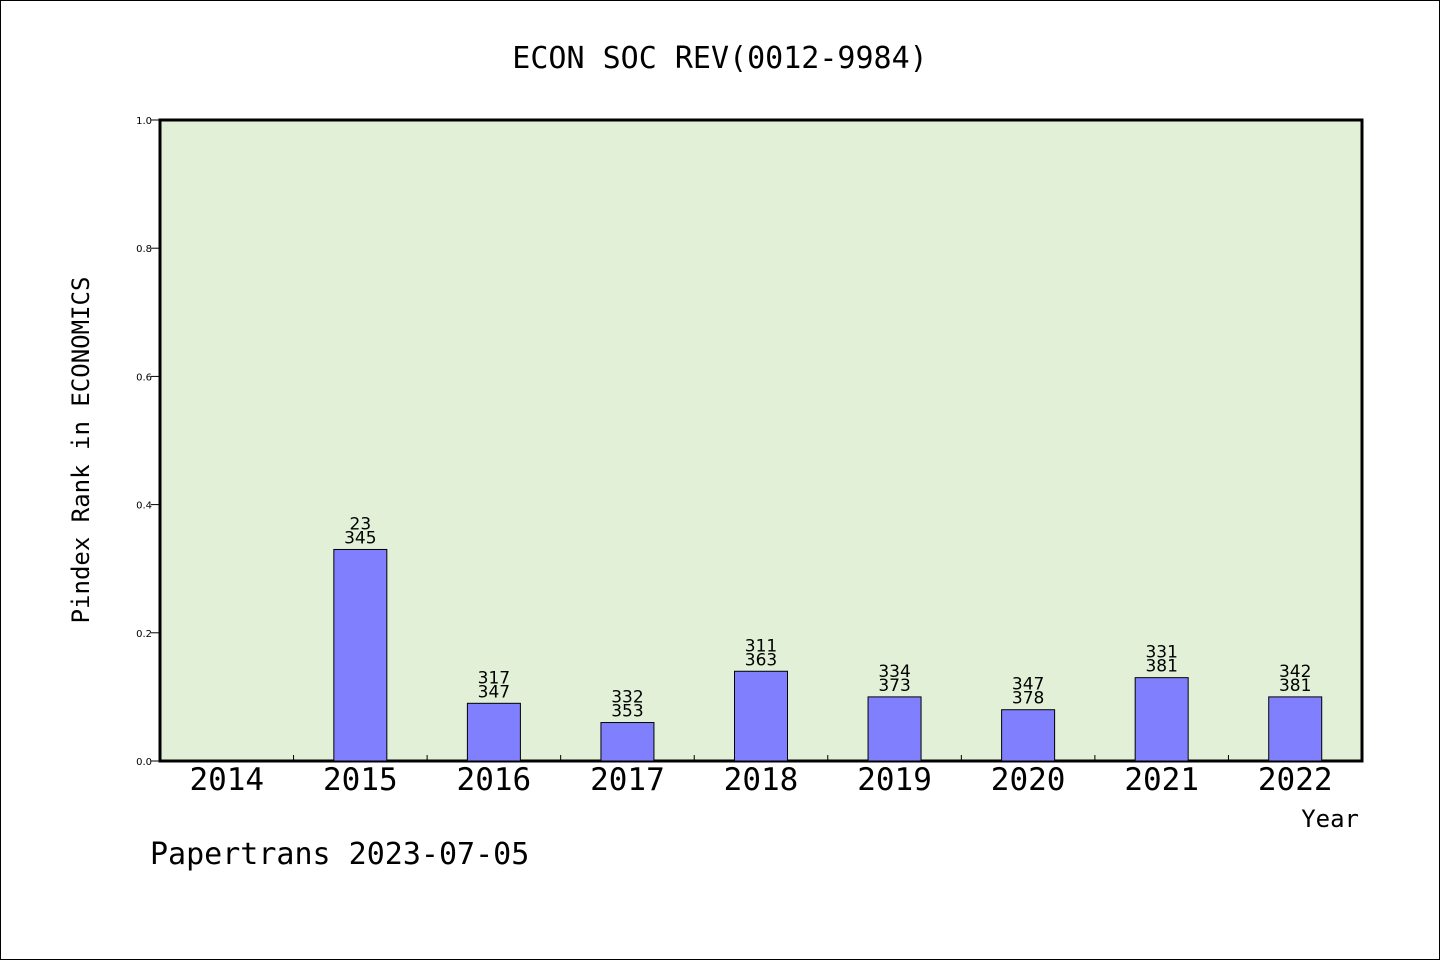  I want to click on x-tick-label: 2018, so click(761, 780).